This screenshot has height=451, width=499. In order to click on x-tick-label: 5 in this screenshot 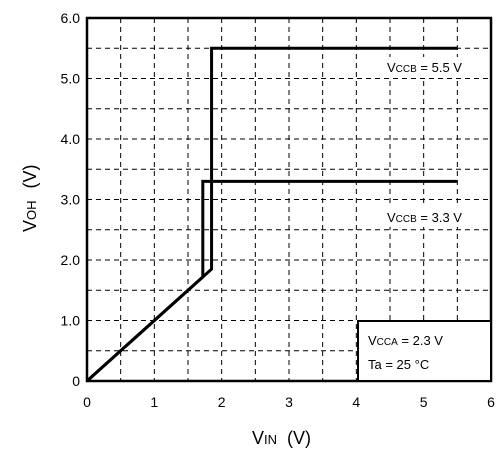, I will do `click(424, 402)`.